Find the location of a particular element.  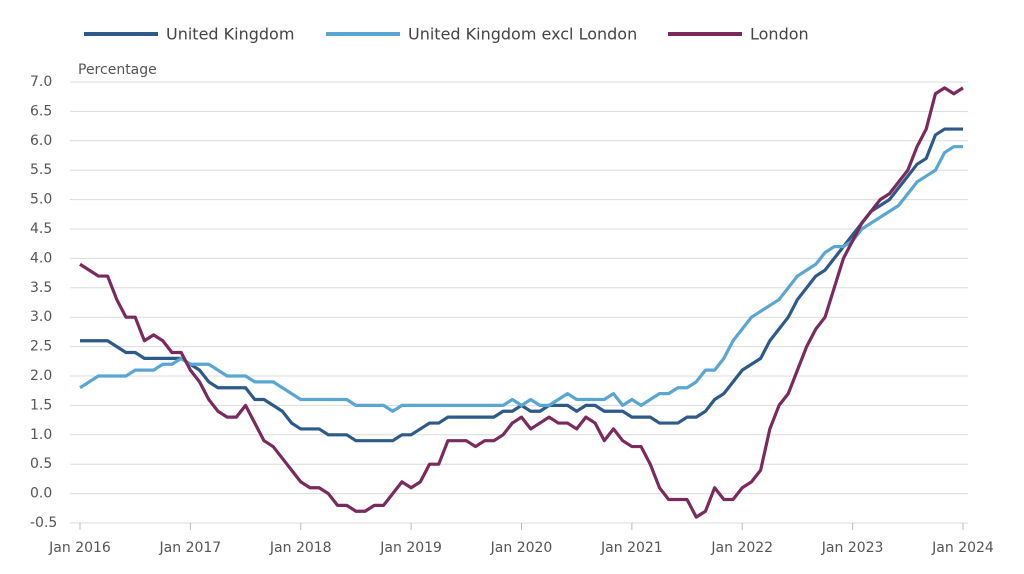

y-tick-label: 3.5 is located at coordinates (41, 288).